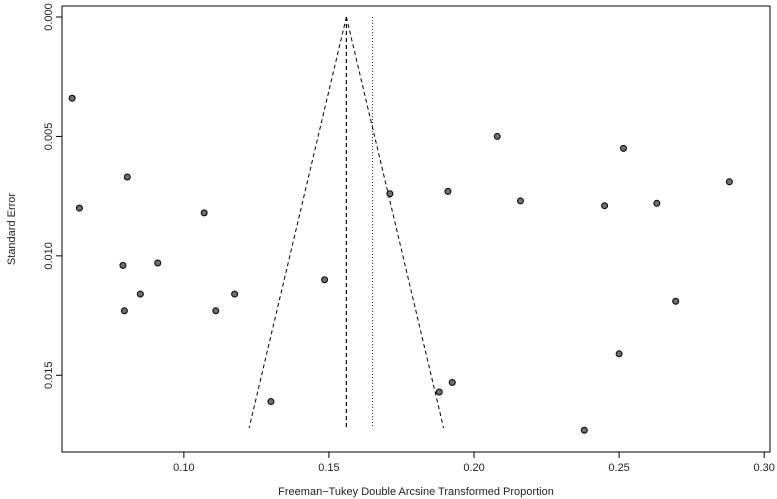 This screenshot has width=777, height=499. What do you see at coordinates (49, 376) in the screenshot?
I see `y-tick-label: 0.015` at bounding box center [49, 376].